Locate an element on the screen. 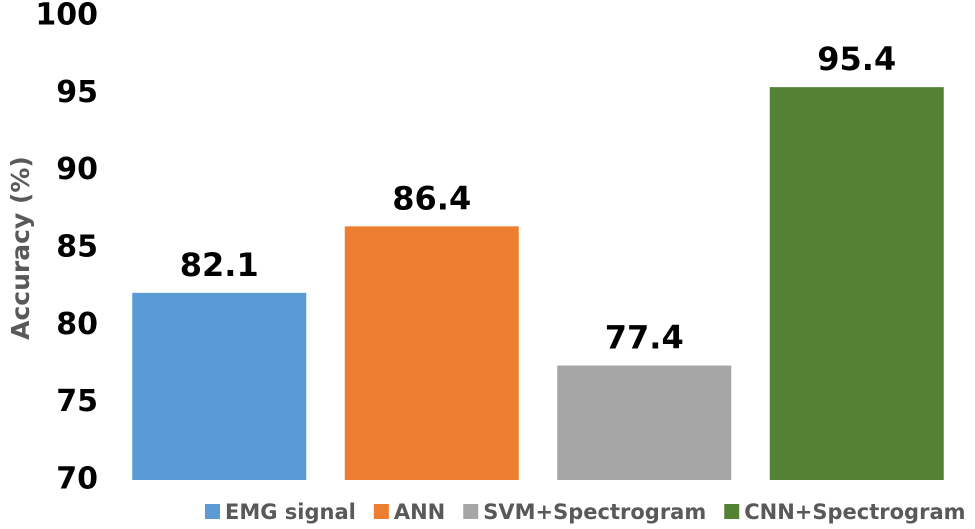  y-tick-label: 85 is located at coordinates (77, 247).